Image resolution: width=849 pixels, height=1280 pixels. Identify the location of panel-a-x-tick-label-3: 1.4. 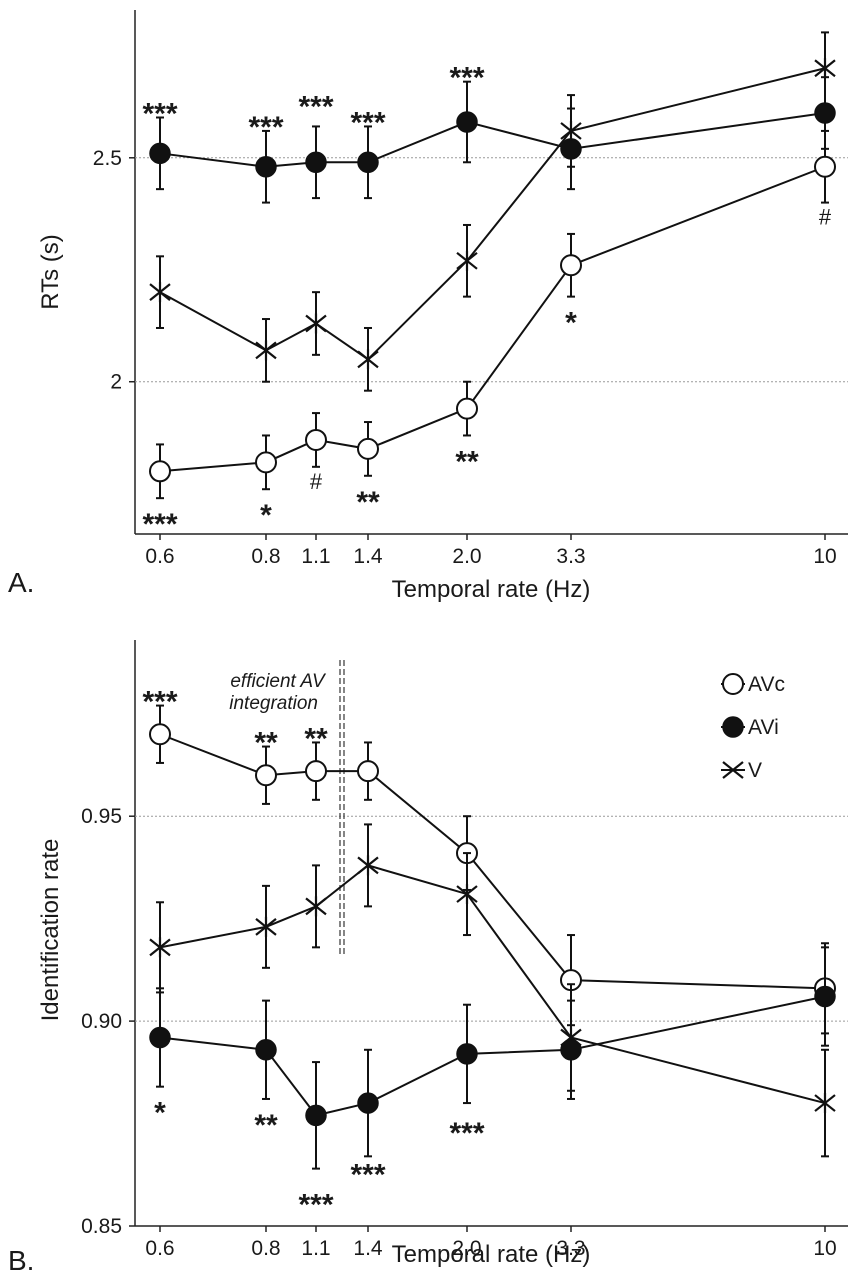
(368, 556).